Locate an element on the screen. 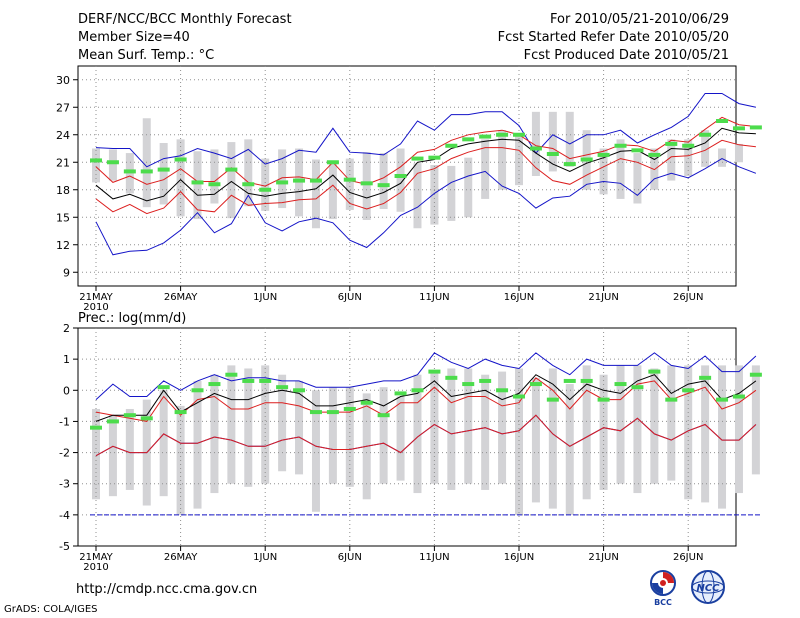  temp-line-lower-inner is located at coordinates (425, 177).